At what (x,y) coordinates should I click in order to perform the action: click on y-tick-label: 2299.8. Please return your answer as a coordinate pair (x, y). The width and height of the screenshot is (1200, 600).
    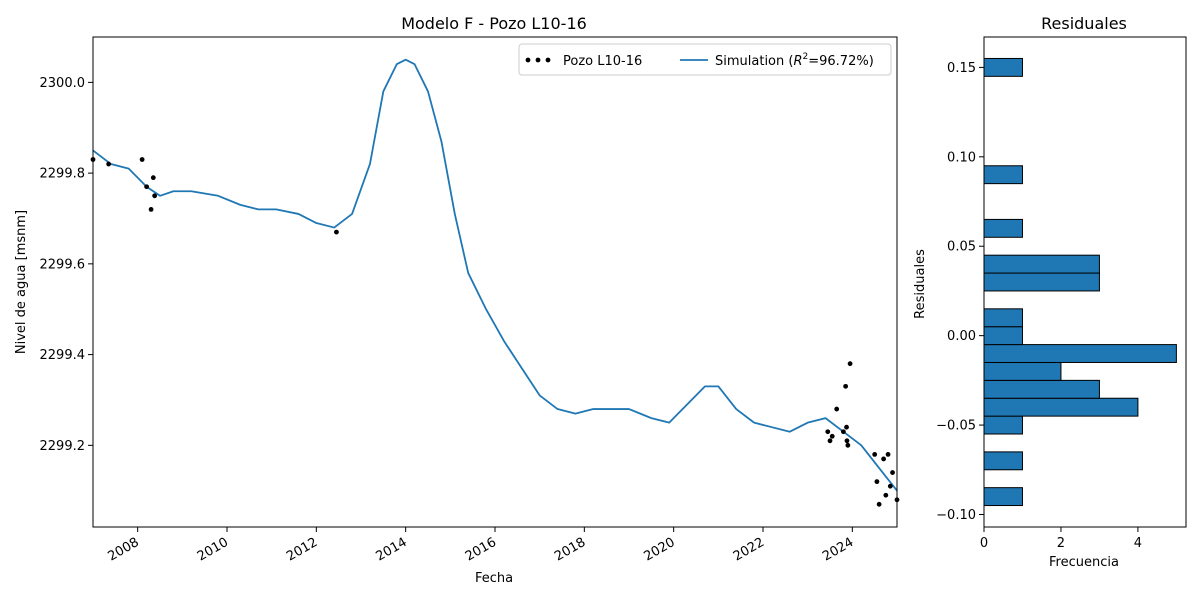
    Looking at the image, I should click on (63, 174).